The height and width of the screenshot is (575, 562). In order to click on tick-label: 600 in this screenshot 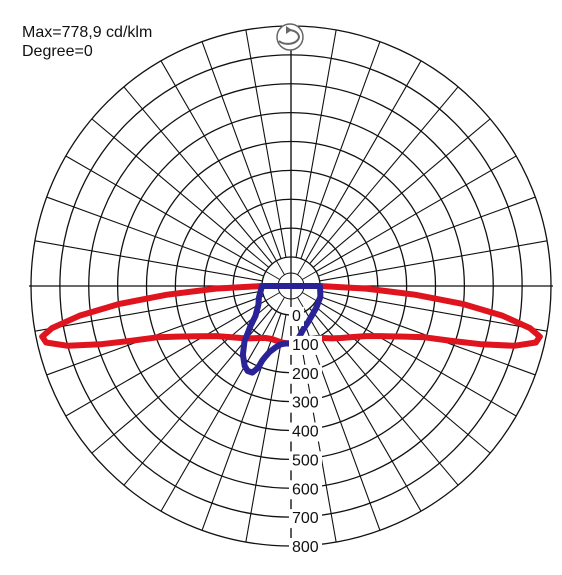, I will do `click(305, 489)`.